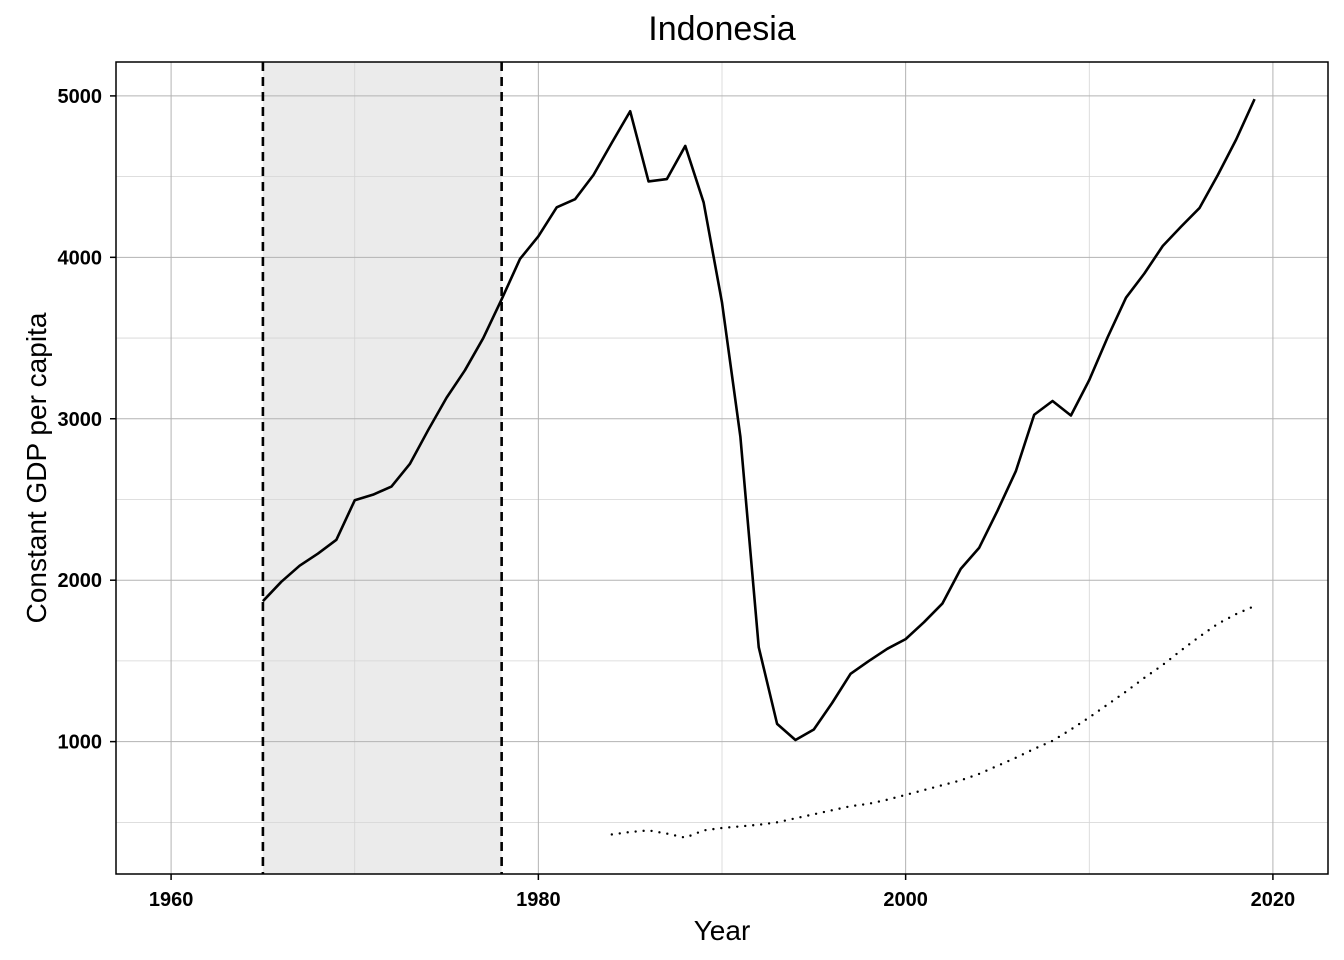  Describe the element at coordinates (80, 743) in the screenshot. I see `y-tick-label: 1000` at that location.